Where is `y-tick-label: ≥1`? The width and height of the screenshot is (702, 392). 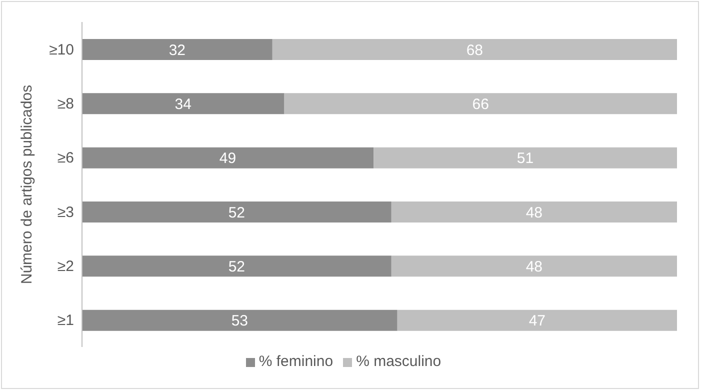
y-tick-label: ≥1 is located at coordinates (65, 321).